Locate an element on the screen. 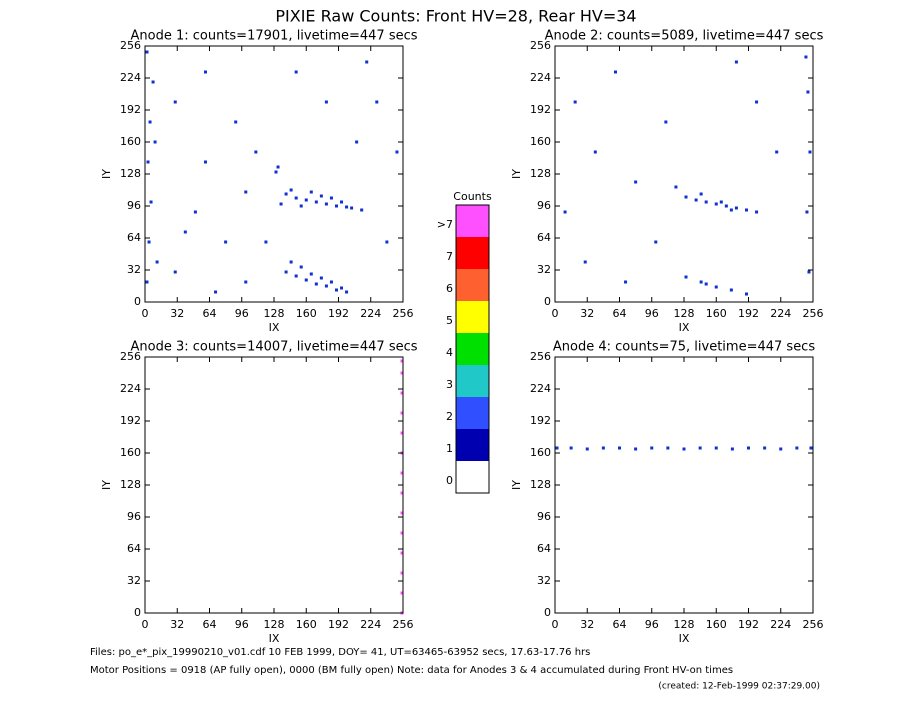 Image resolution: width=913 pixels, height=705 pixels. y-tick-label: 160 is located at coordinates (130, 452).